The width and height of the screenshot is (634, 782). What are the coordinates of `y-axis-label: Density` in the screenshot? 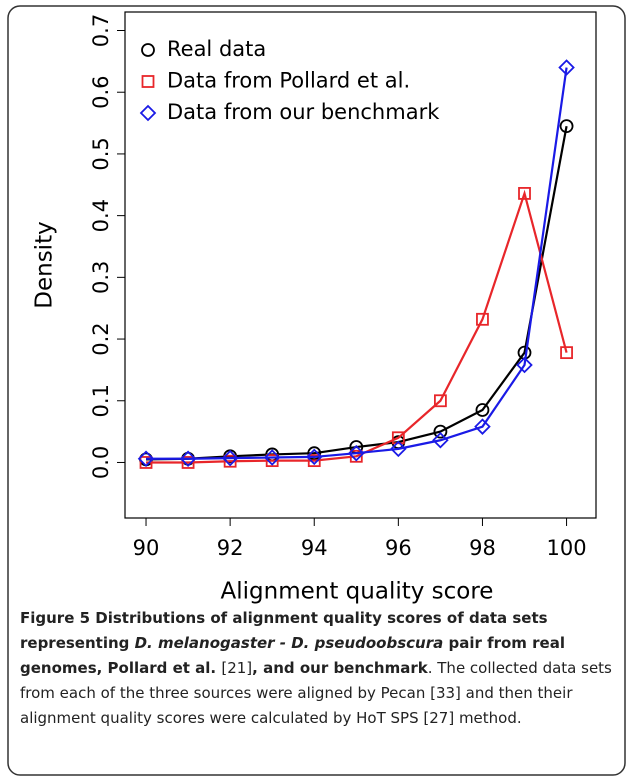 It's located at (45, 264).